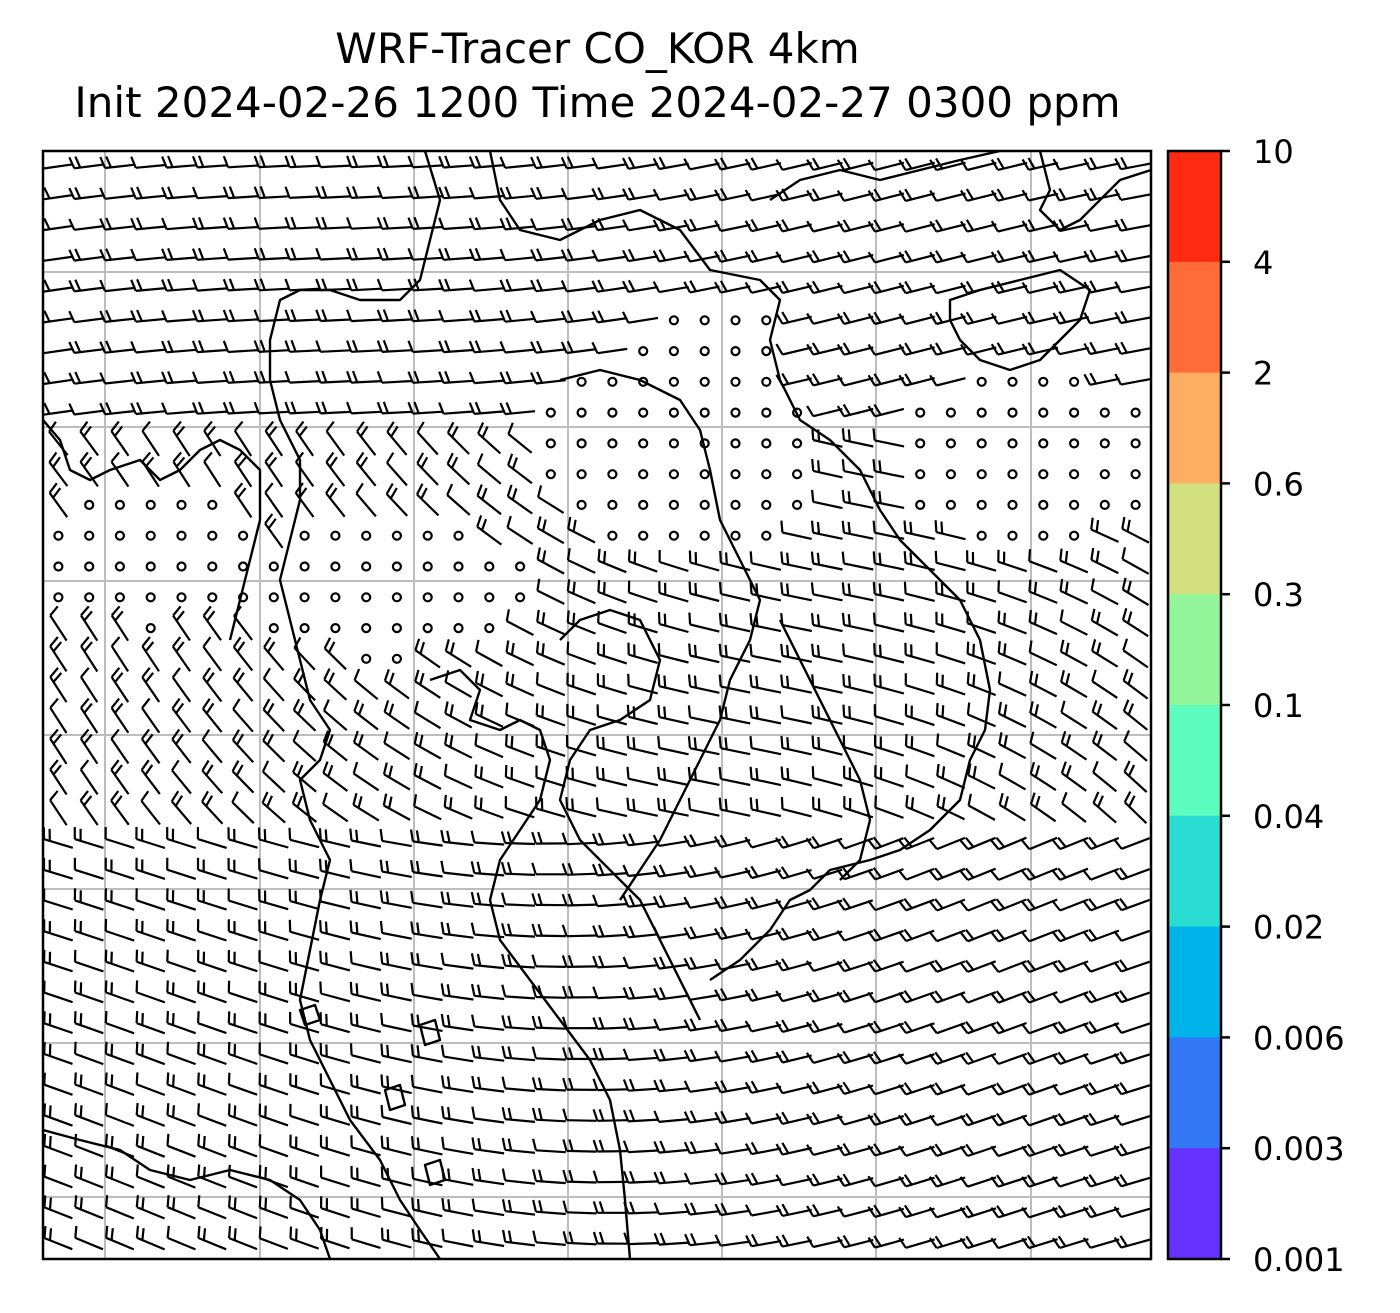 This screenshot has width=1400, height=1313. Describe the element at coordinates (1278, 706) in the screenshot. I see `colorbar-tick-label: 0.1` at that location.